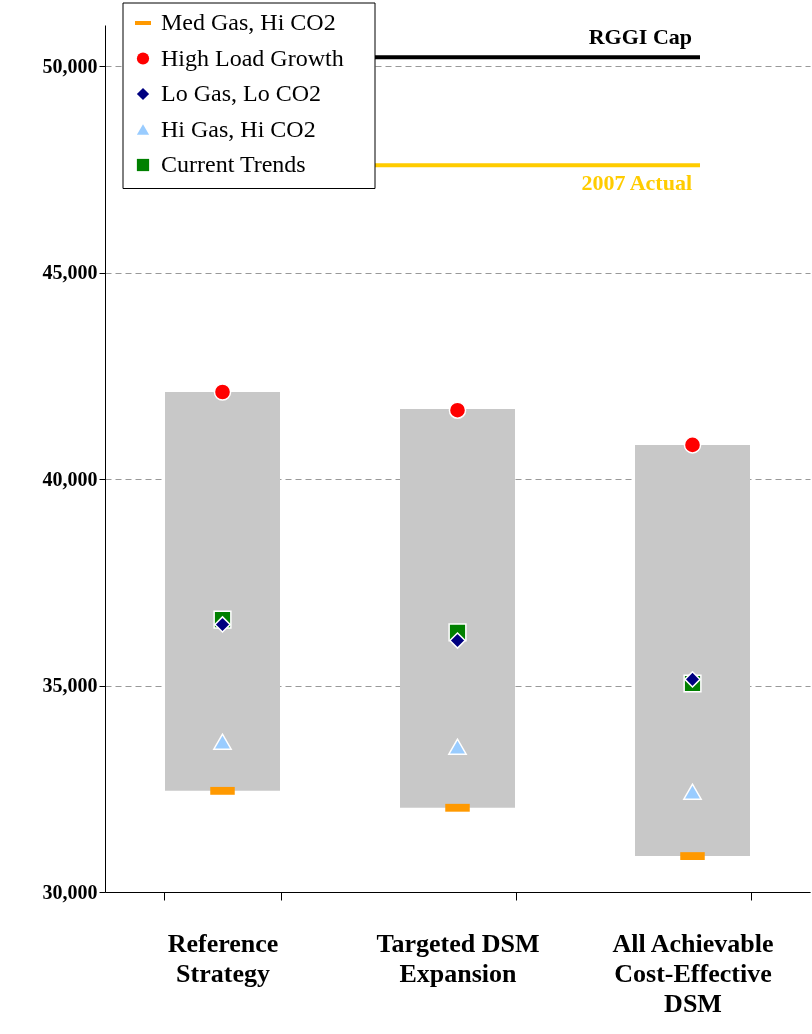 This screenshot has height=1034, width=812. Describe the element at coordinates (248, 22) in the screenshot. I see `legend-label: Med Gas, Hi CO2` at that location.